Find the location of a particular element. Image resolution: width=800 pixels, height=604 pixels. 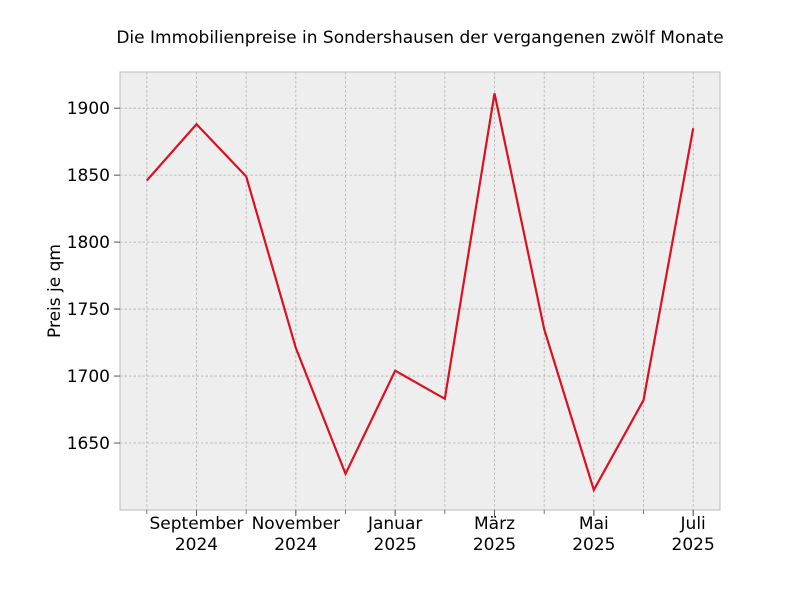

y-tick-label: 1700 is located at coordinates (88, 377).